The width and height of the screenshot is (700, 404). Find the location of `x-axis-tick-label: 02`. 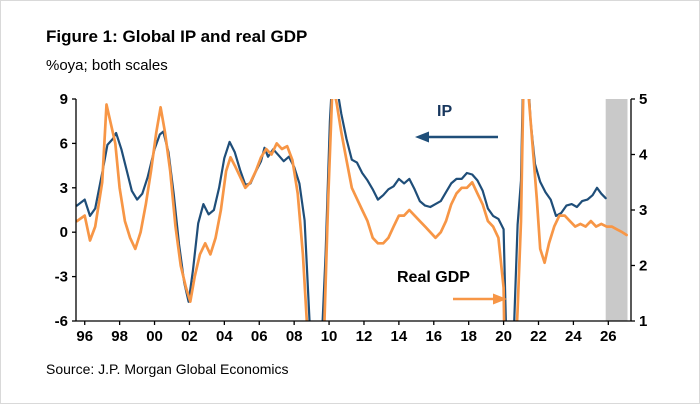

x-axis-tick-label: 02 is located at coordinates (189, 336).